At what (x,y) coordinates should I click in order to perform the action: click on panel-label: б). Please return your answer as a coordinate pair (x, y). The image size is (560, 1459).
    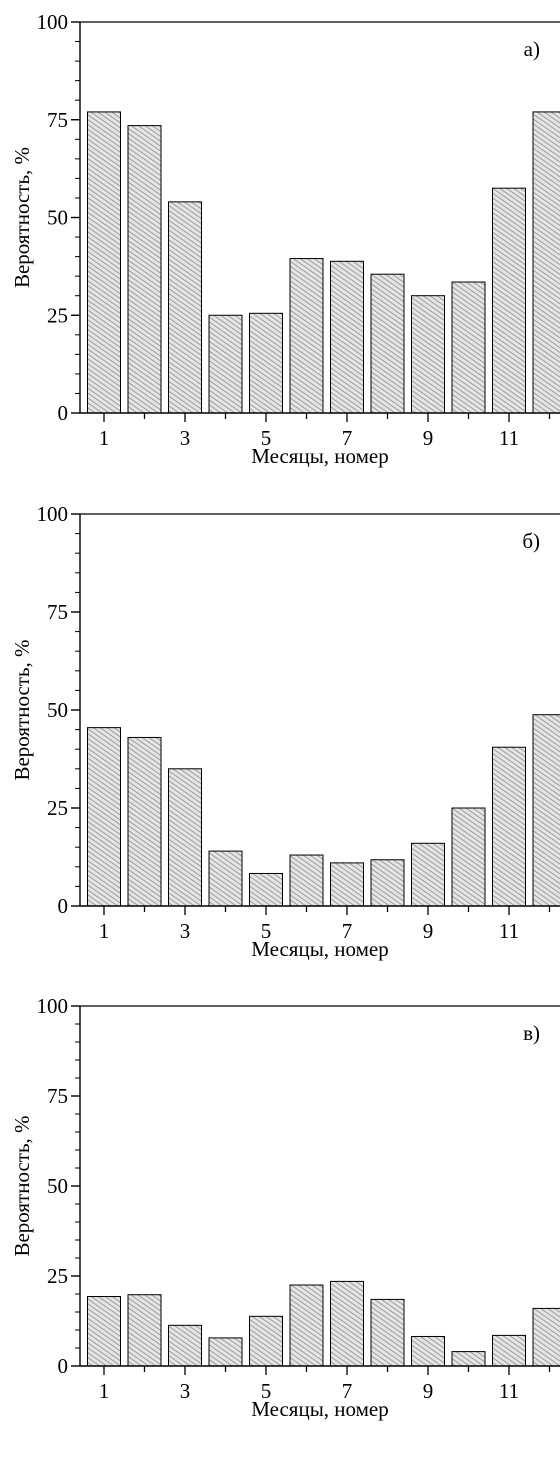
    Looking at the image, I should click on (531, 541).